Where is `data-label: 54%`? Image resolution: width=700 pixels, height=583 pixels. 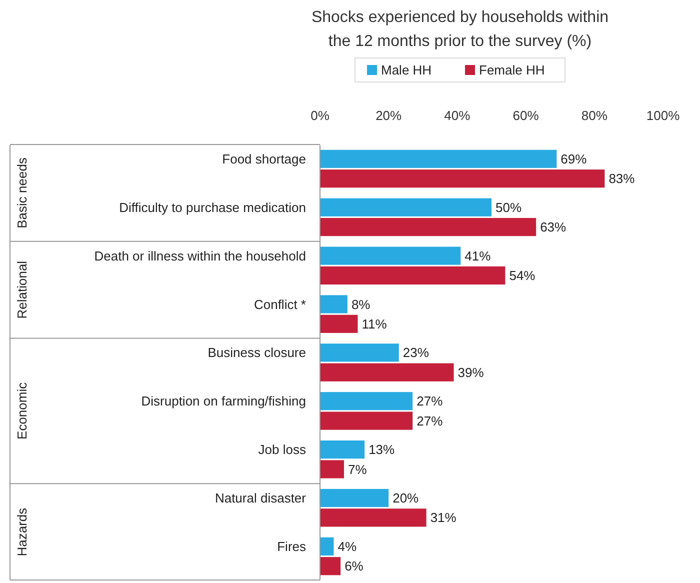 data-label: 54% is located at coordinates (522, 276).